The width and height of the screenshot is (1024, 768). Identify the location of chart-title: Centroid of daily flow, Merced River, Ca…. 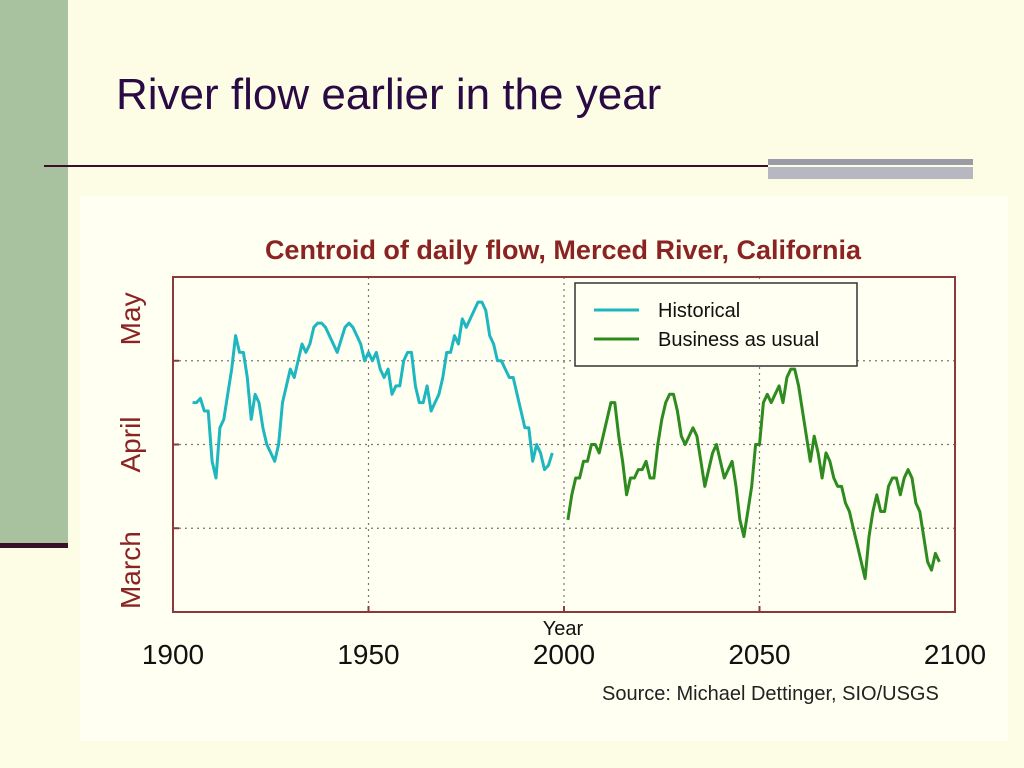
(563, 250).